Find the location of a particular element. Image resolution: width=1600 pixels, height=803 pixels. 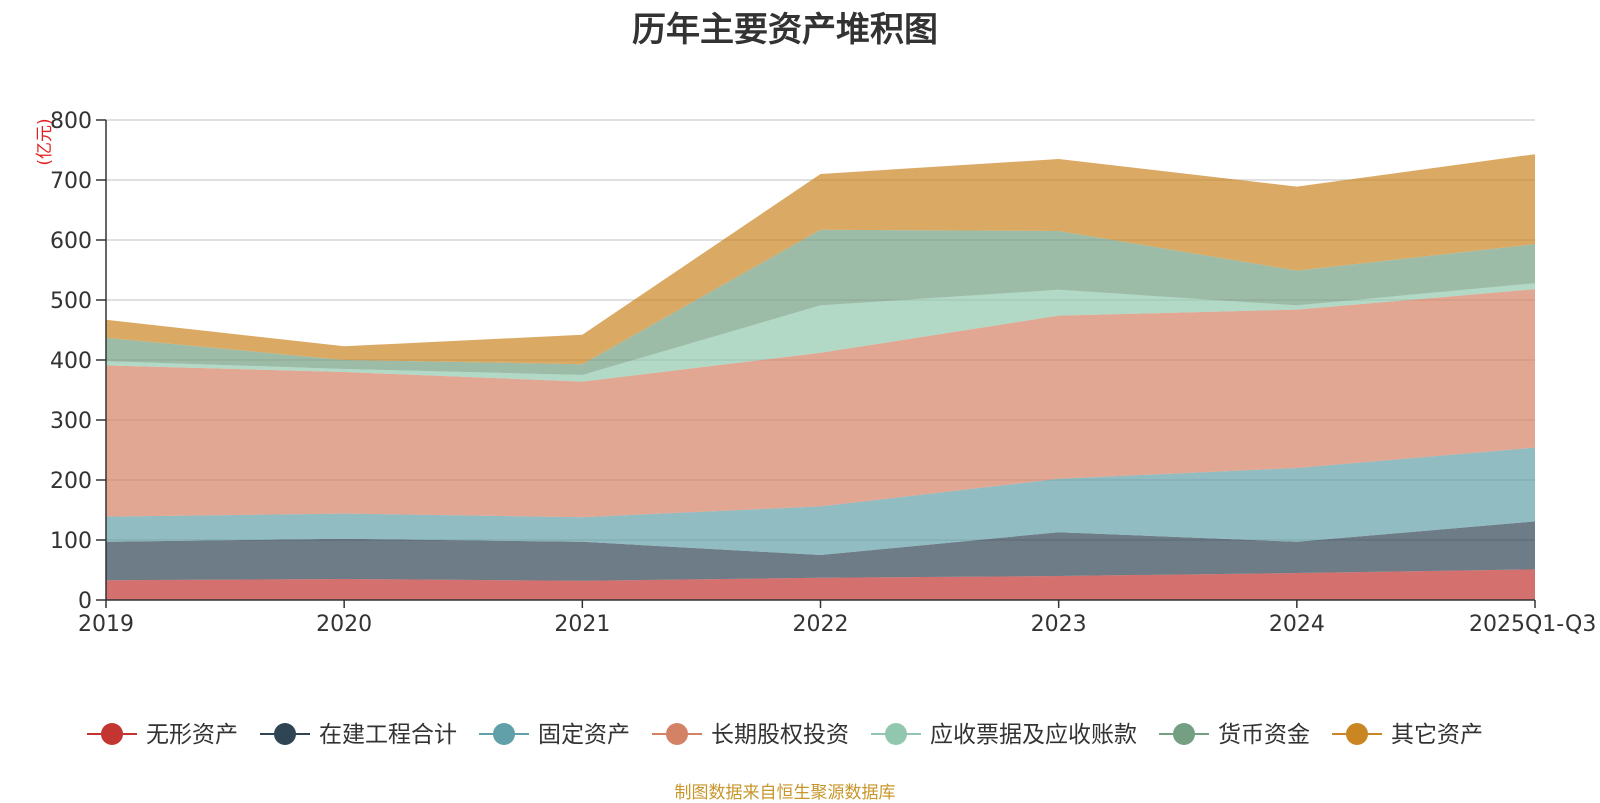

y-tick-label-800: 800 is located at coordinates (71, 121).